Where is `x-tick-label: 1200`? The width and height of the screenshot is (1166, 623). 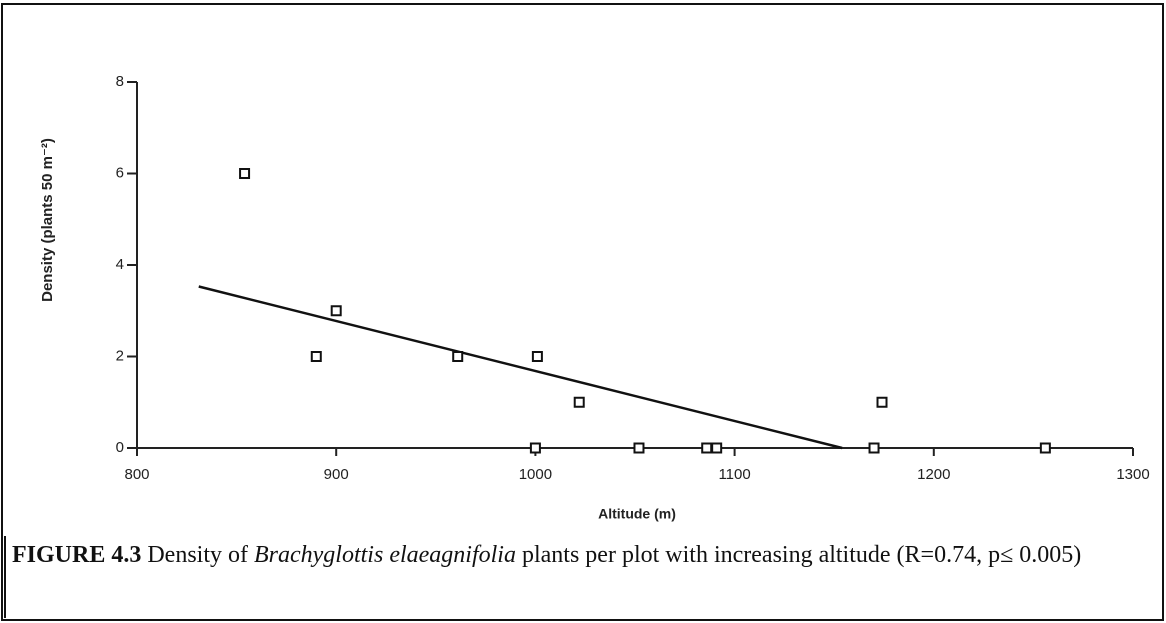 x-tick-label: 1200 is located at coordinates (933, 474).